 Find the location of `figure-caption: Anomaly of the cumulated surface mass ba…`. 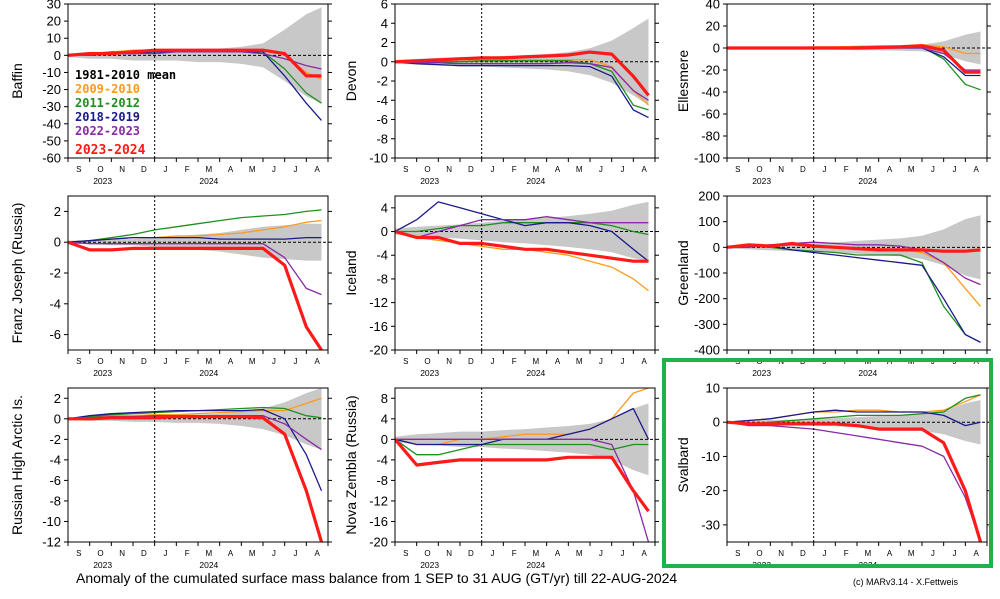

figure-caption: Anomaly of the cumulated surface mass ba… is located at coordinates (377, 578).